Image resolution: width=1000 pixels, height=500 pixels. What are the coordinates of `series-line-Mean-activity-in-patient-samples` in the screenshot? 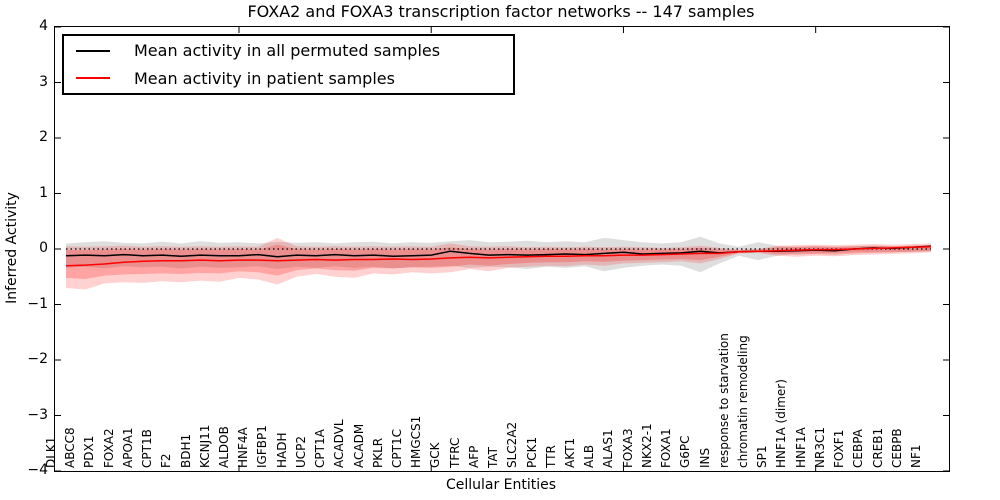 It's located at (498, 256).